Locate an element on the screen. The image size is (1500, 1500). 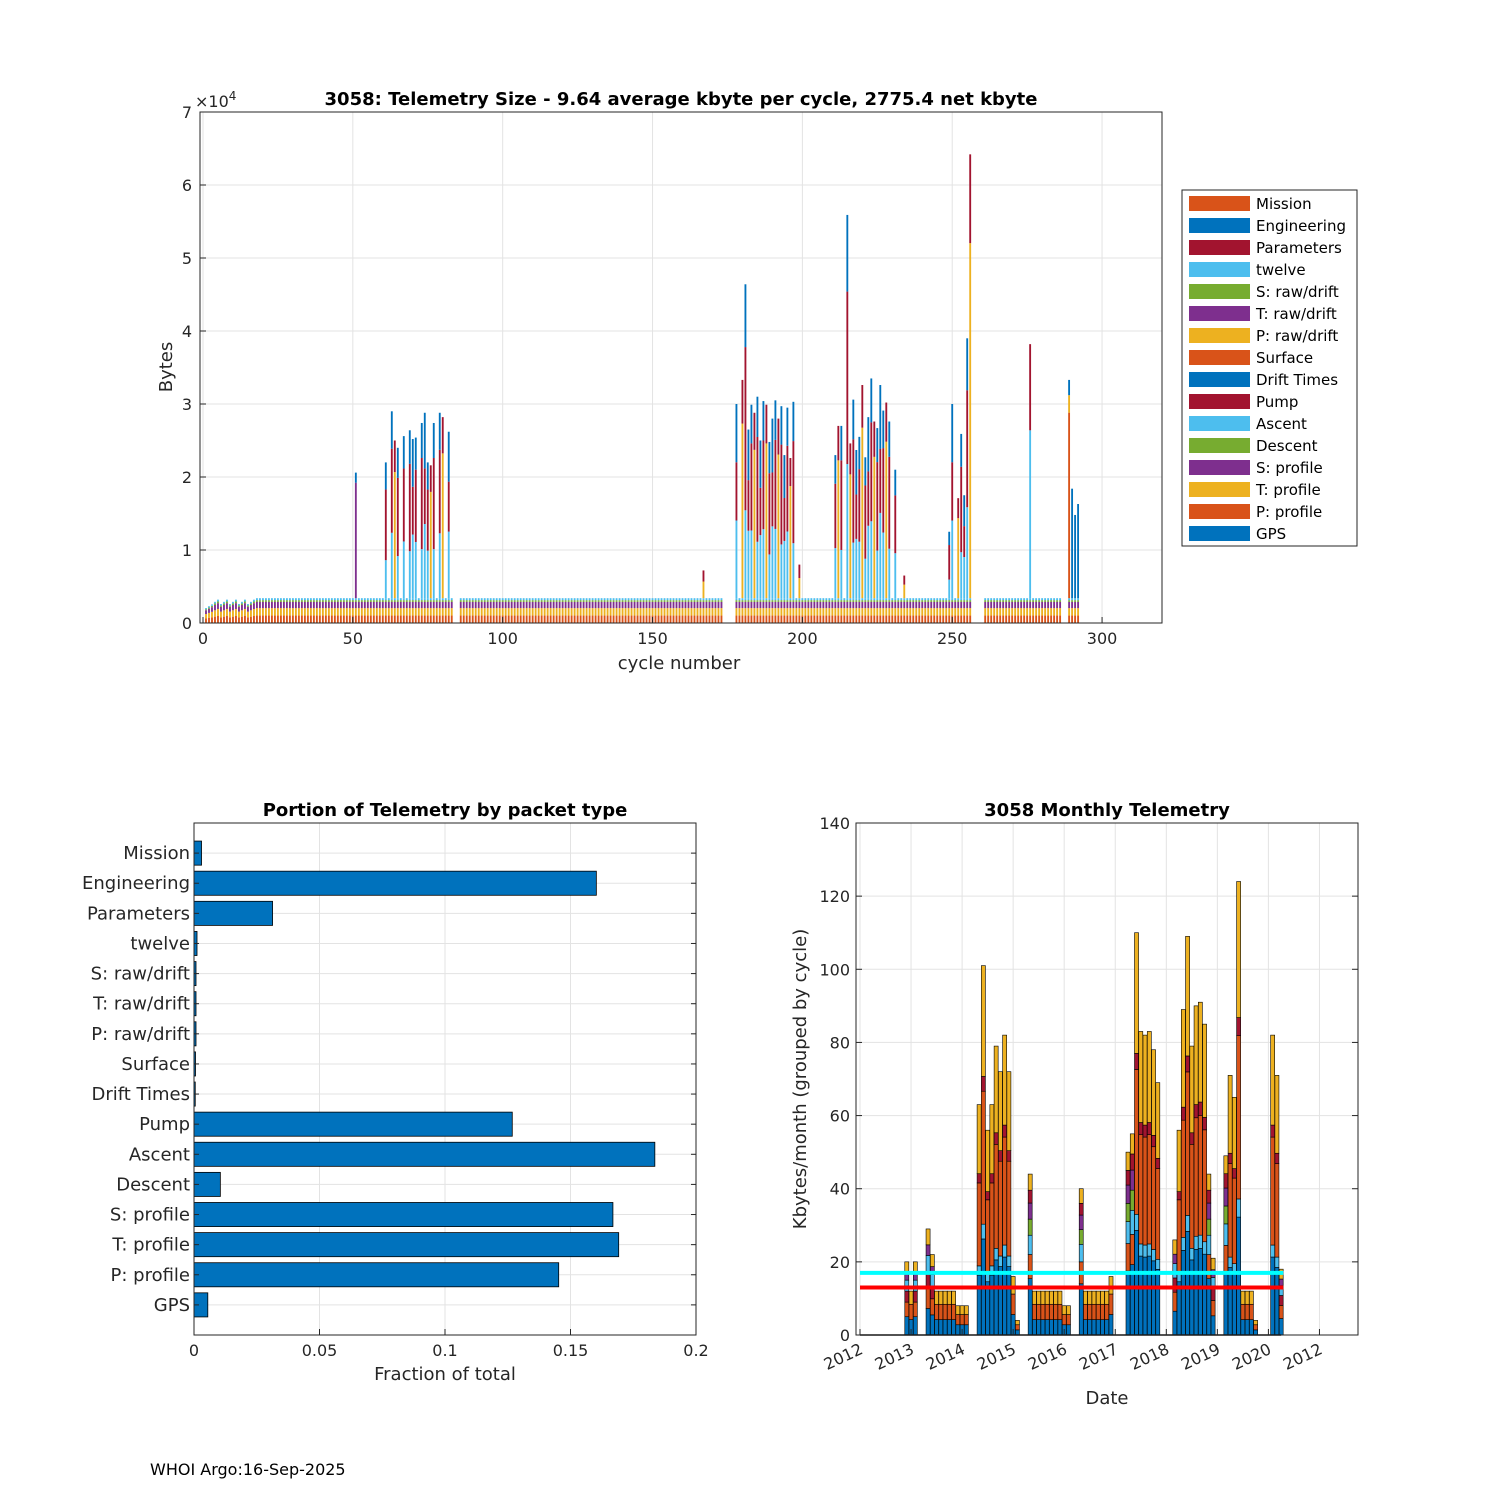
bl-category-label: Drift Times is located at coordinates (141, 1094).